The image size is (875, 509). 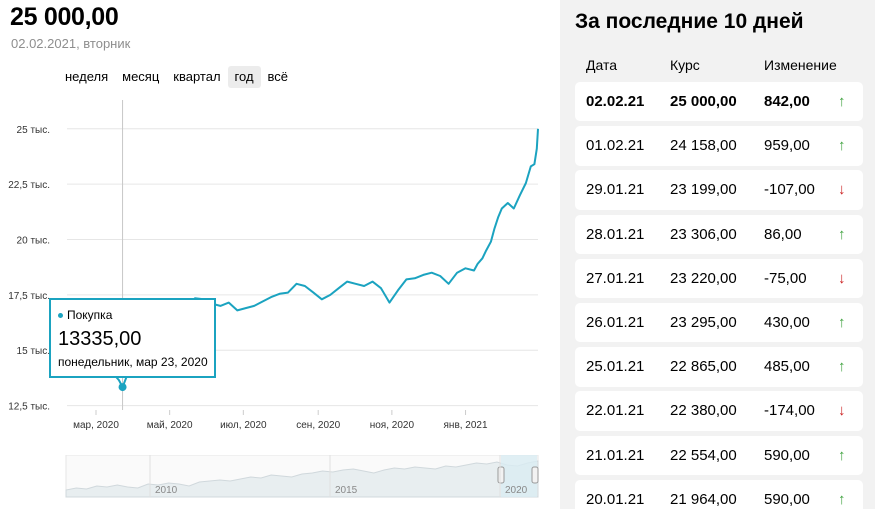 What do you see at coordinates (615, 101) in the screenshot?
I see `row-date: 02.02.21` at bounding box center [615, 101].